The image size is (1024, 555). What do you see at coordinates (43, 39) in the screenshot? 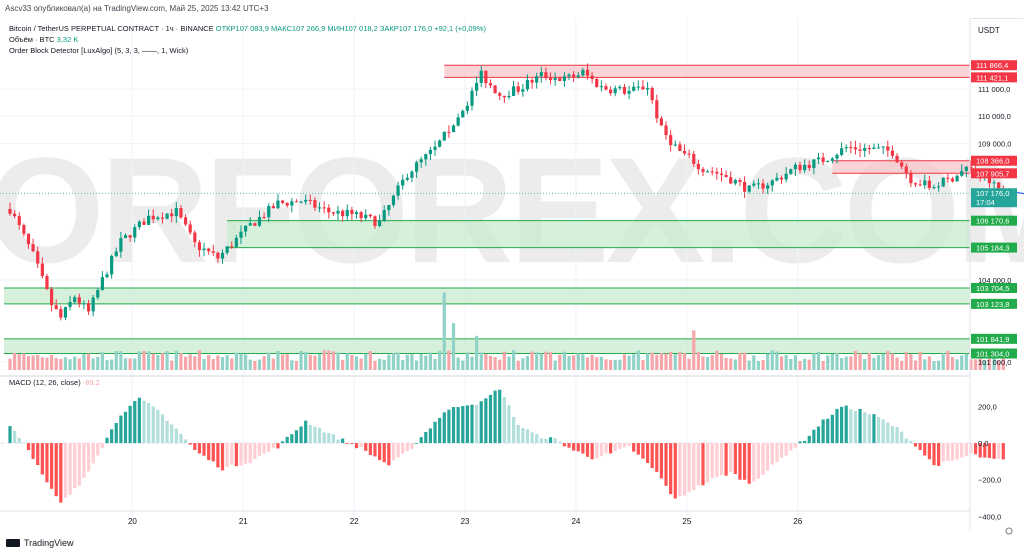
I see `legend-volume-row: Объём · BTC 3,32 K` at bounding box center [43, 39].